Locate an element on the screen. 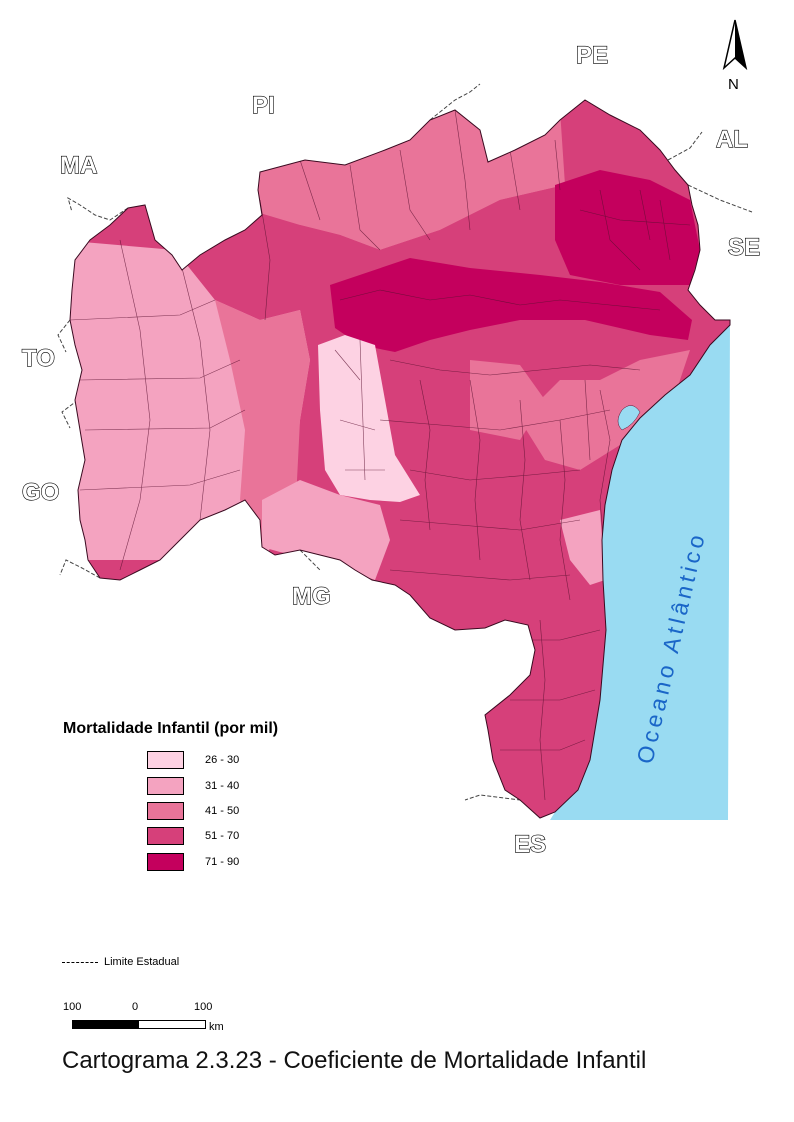 The image size is (794, 1122). region-southwest is located at coordinates (326, 530).